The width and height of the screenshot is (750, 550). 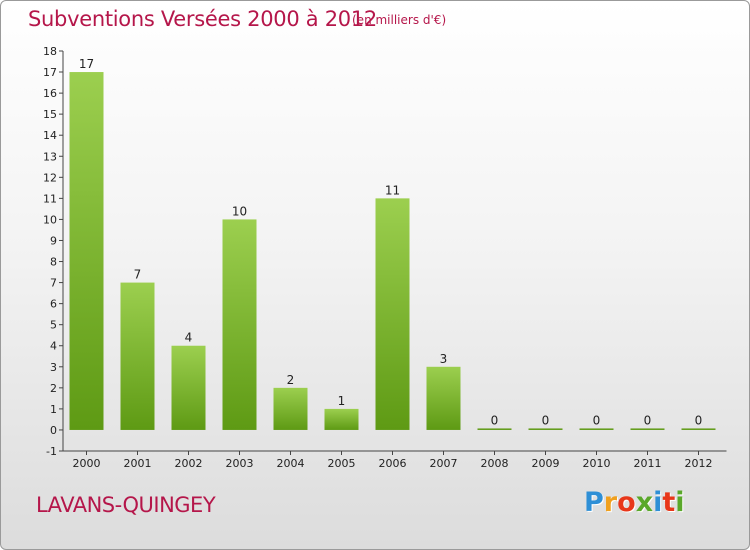 I want to click on chart-subtitle: (en milliers d'€), so click(x=399, y=20).